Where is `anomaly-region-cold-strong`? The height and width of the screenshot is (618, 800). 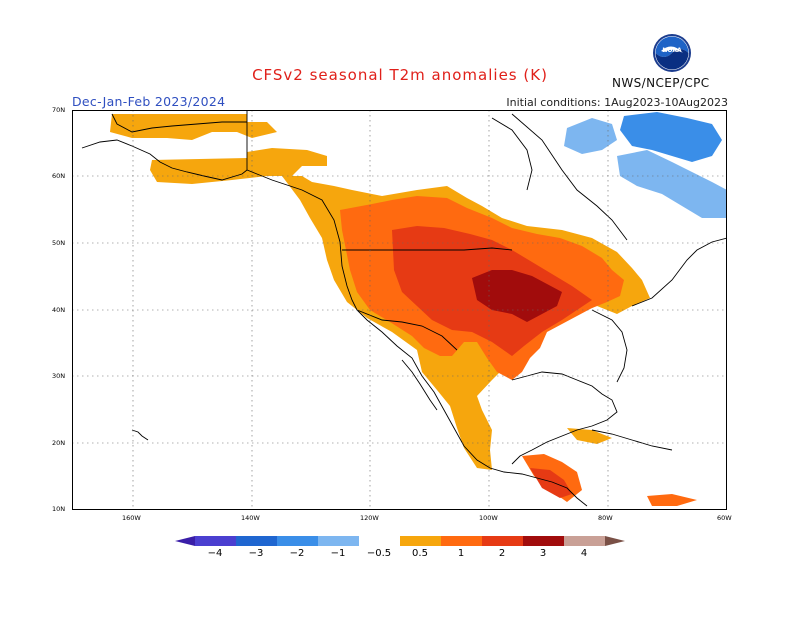 anomaly-region-cold-strong is located at coordinates (671, 137).